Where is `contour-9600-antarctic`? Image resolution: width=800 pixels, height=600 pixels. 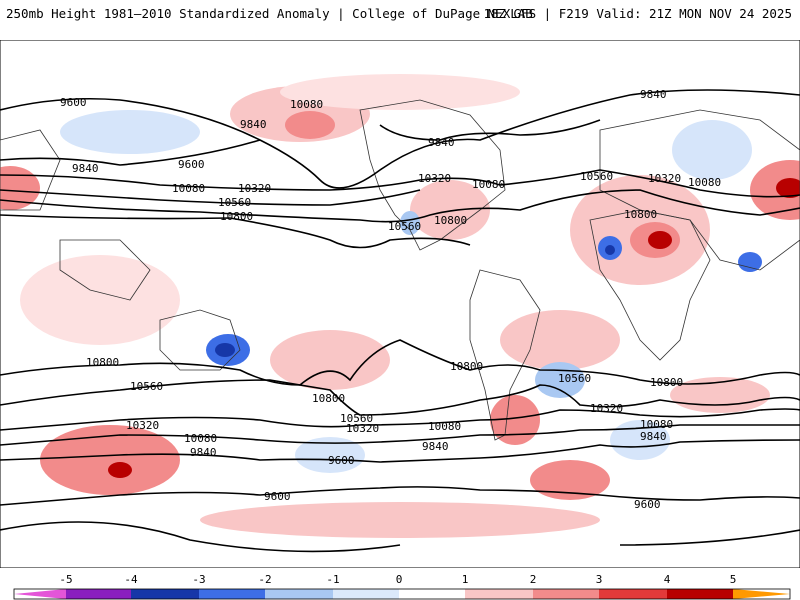 contour-9600-antarctic is located at coordinates (200, 537).